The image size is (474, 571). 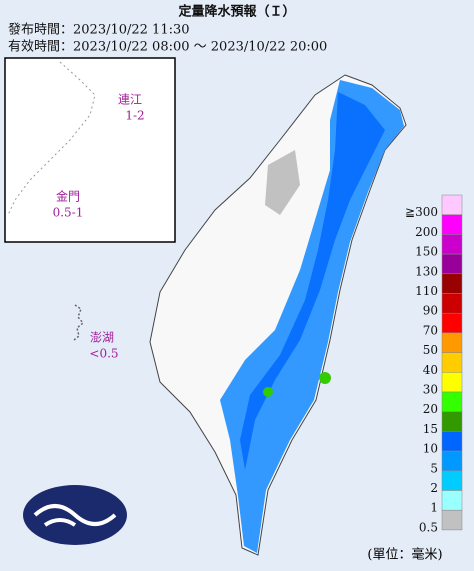 I want to click on legend-label: 2, so click(x=434, y=488).